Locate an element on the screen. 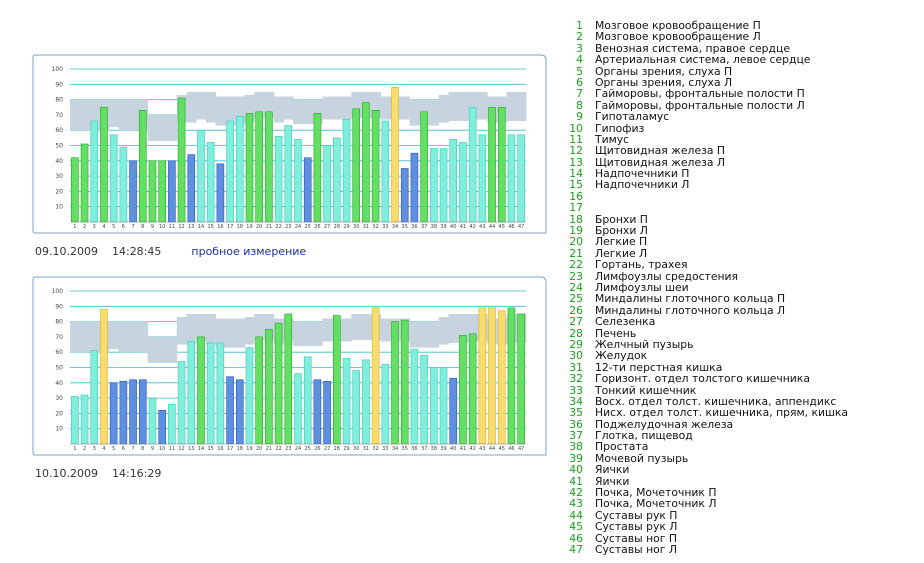  legend-number: 19 is located at coordinates (576, 231).